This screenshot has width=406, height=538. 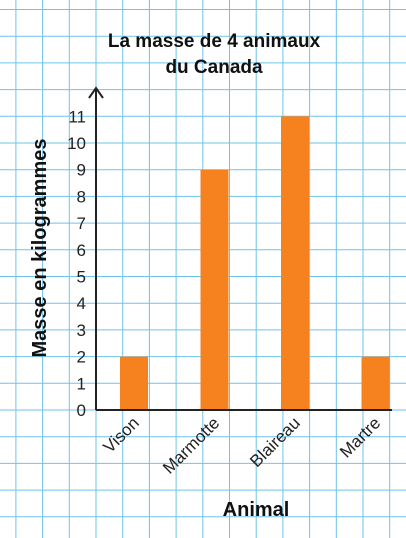 What do you see at coordinates (81, 410) in the screenshot?
I see `y-tick-label: 0` at bounding box center [81, 410].